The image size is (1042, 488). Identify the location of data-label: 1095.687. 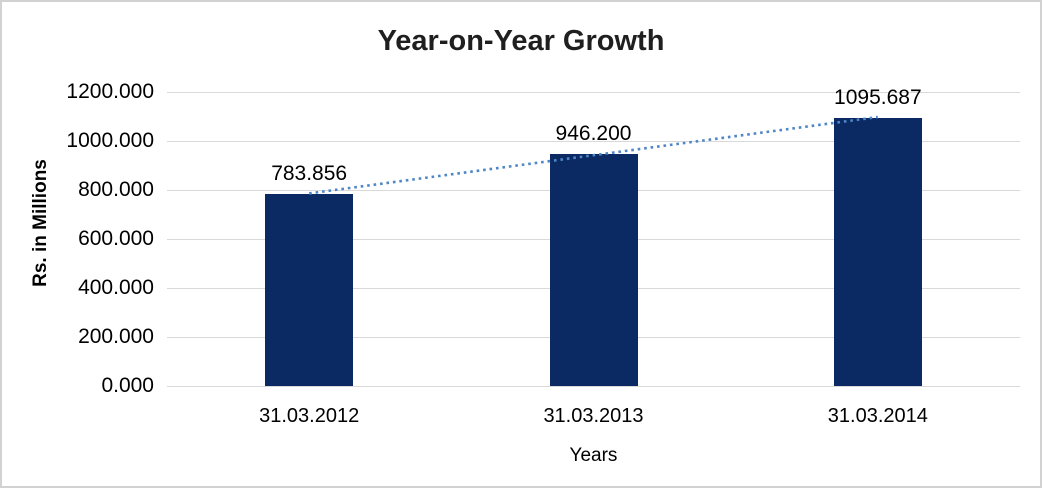
(878, 97).